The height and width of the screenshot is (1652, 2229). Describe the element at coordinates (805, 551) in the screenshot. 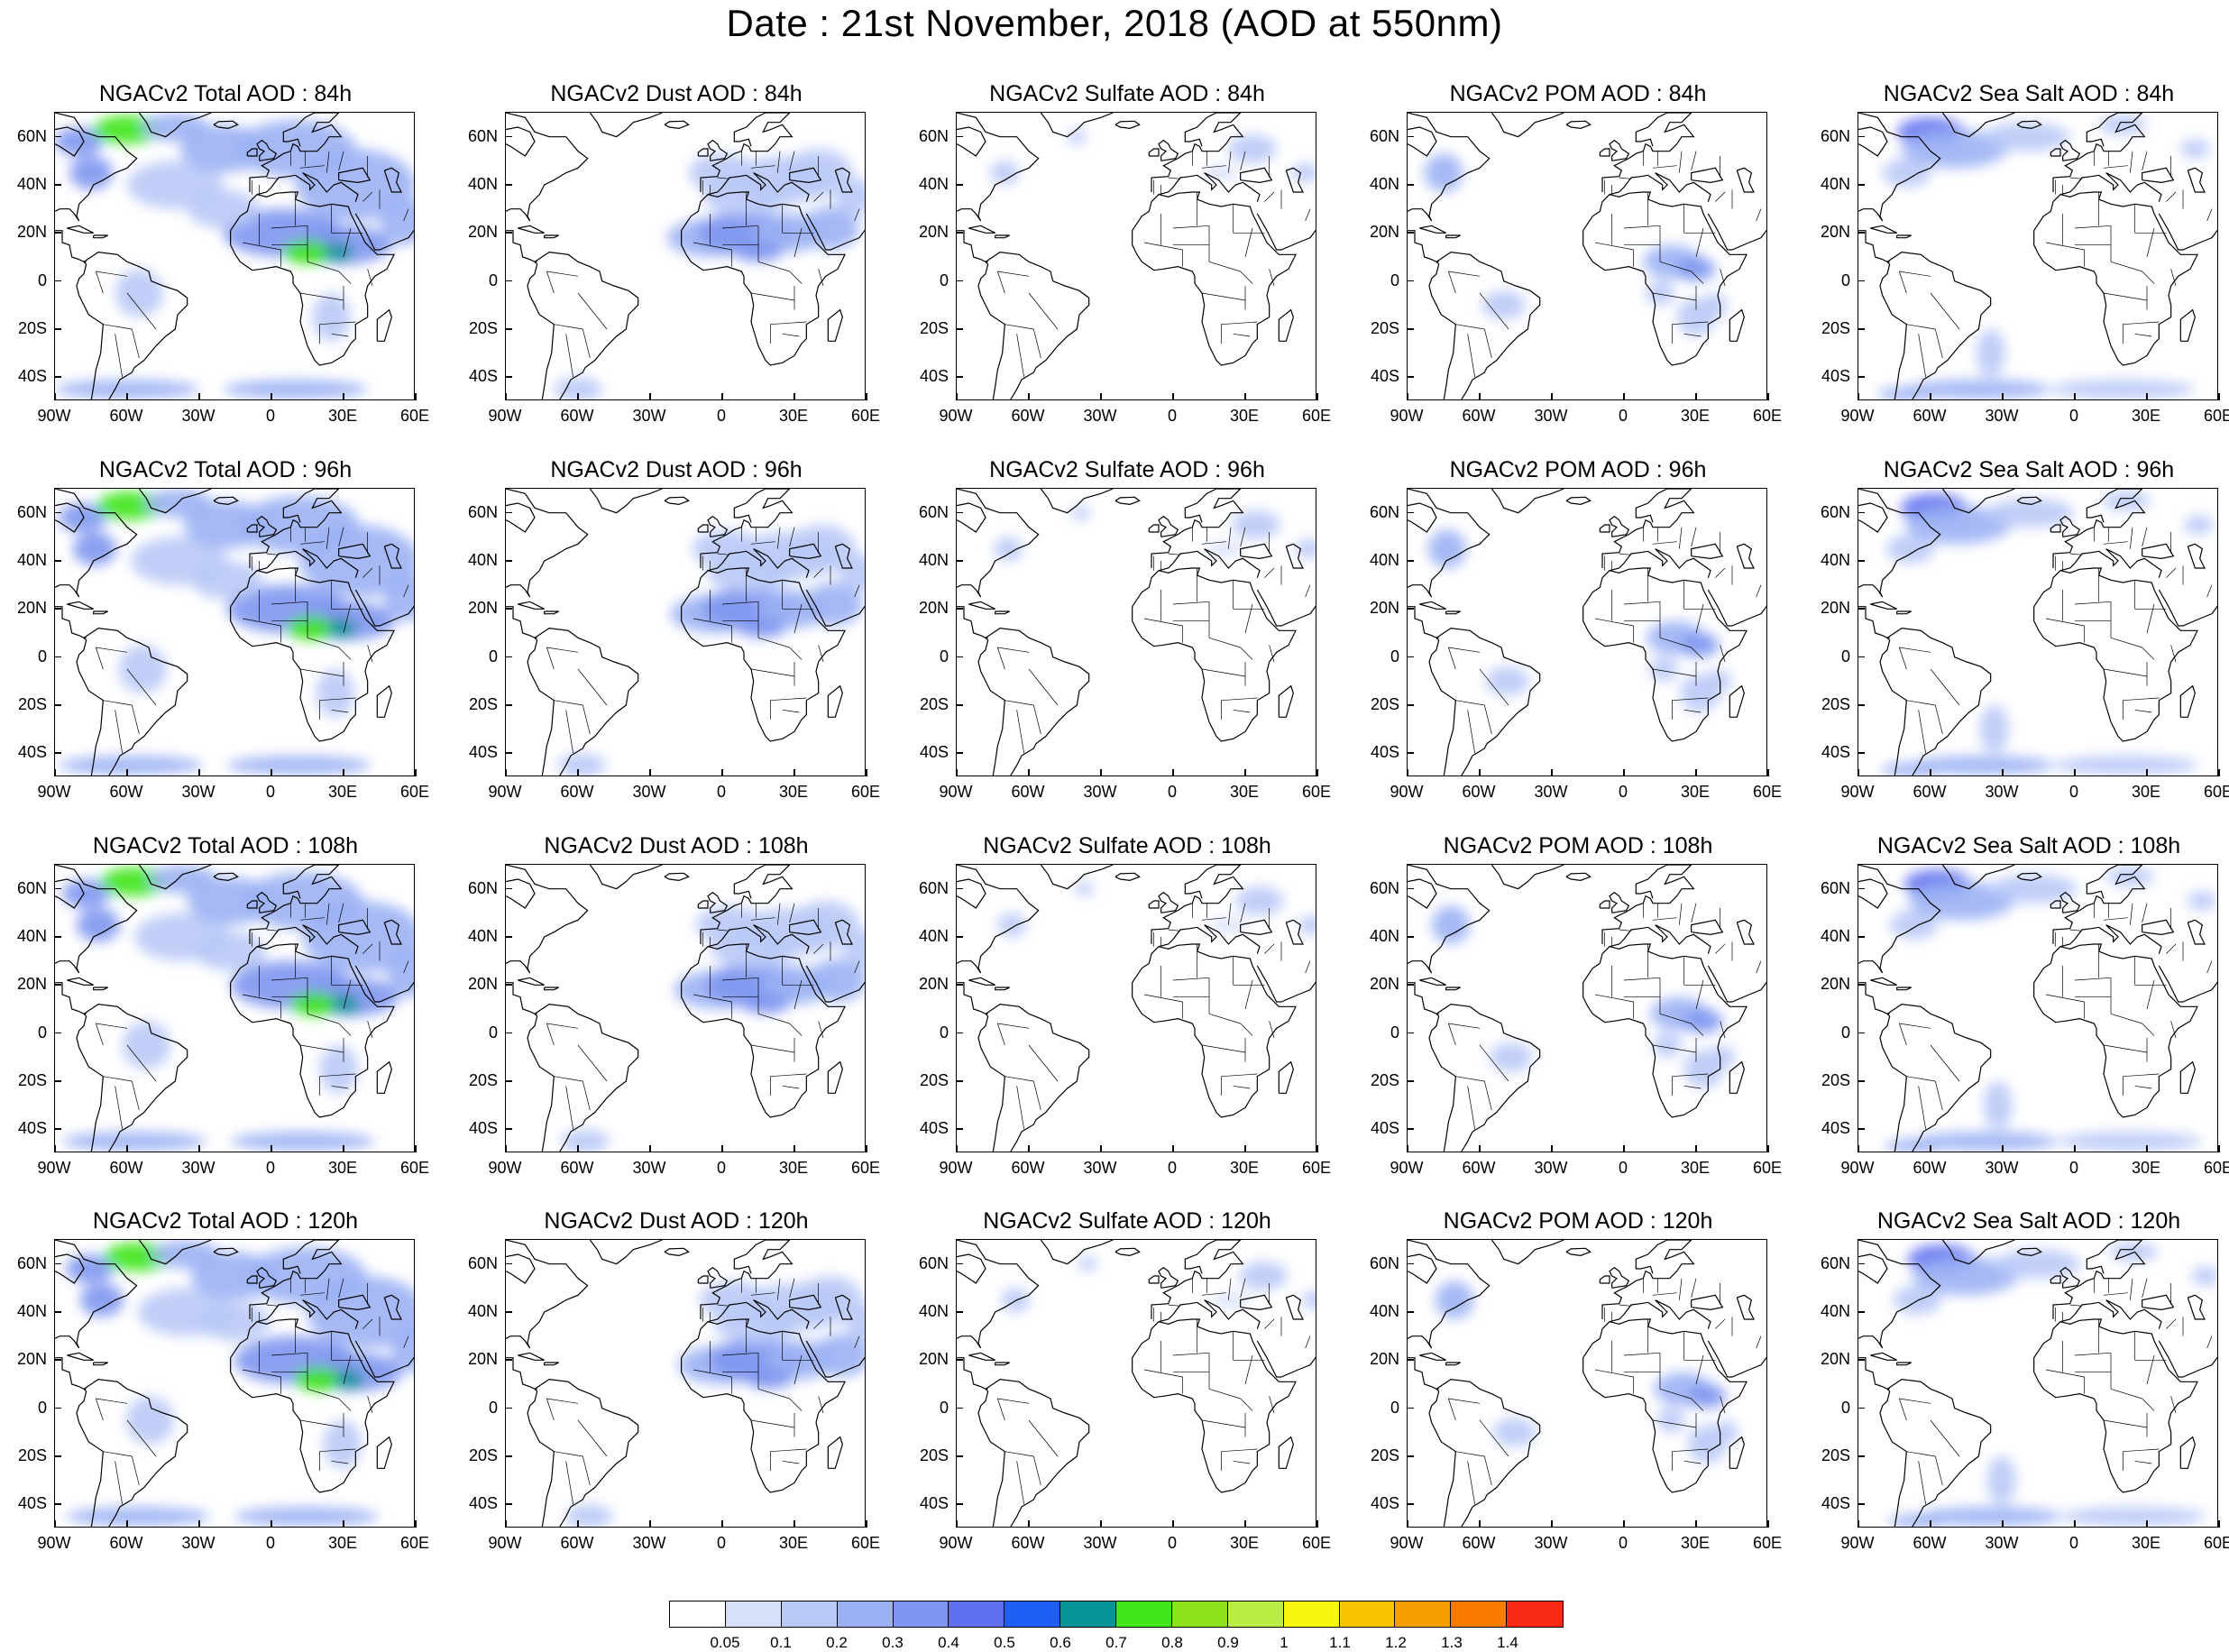

I see `coastline-blacksea` at that location.